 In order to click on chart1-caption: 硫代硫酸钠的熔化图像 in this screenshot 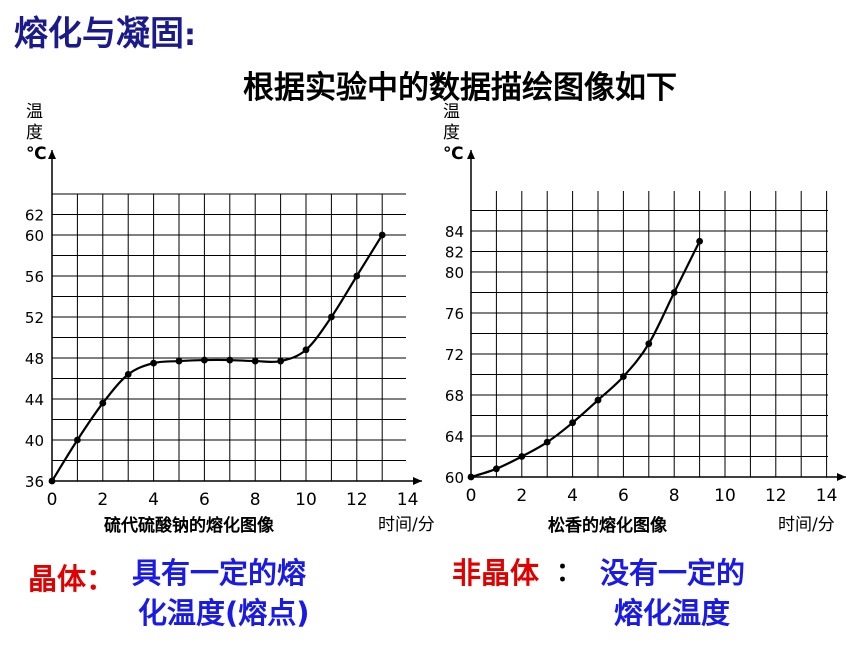, I will do `click(189, 526)`.